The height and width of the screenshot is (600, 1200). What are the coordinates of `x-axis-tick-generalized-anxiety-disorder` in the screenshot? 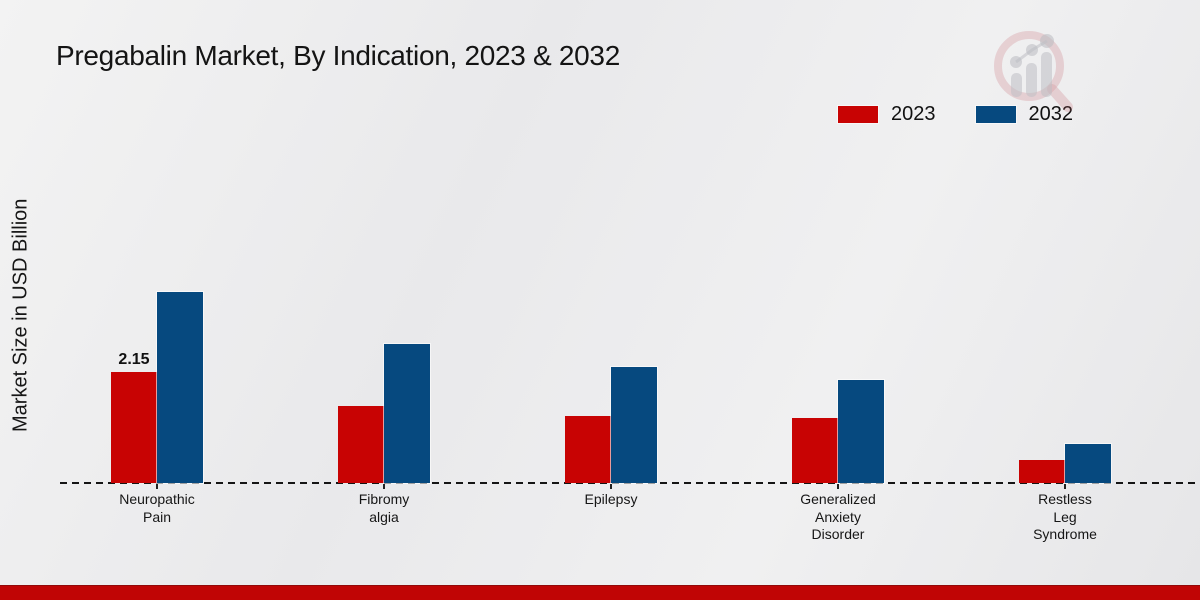 It's located at (838, 486).